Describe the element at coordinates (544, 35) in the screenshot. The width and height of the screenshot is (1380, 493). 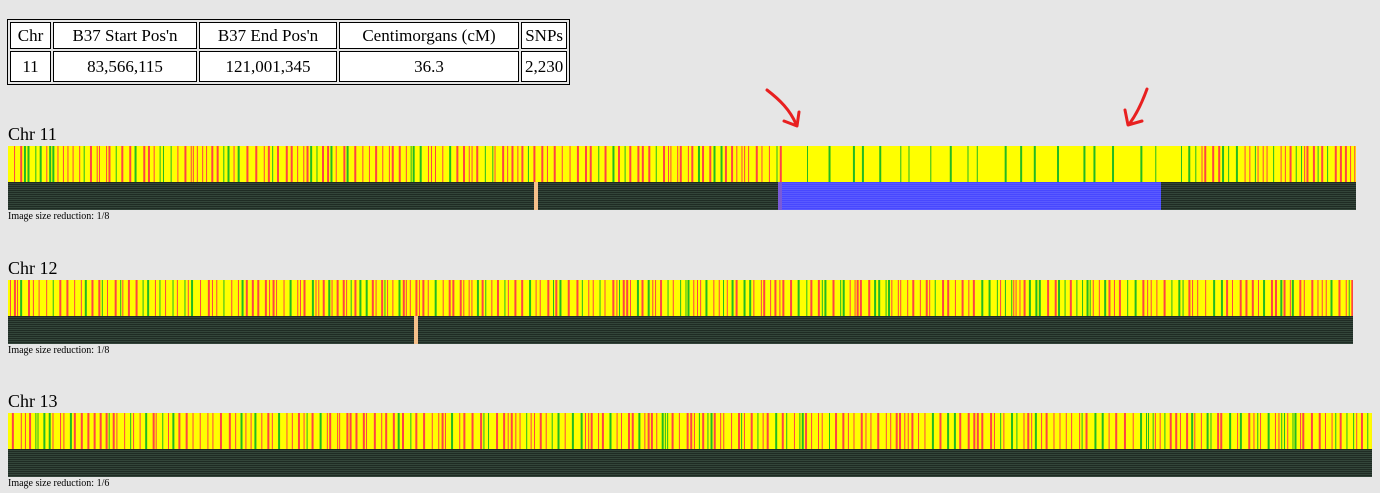
I see `header-snps: SNPs` at that location.